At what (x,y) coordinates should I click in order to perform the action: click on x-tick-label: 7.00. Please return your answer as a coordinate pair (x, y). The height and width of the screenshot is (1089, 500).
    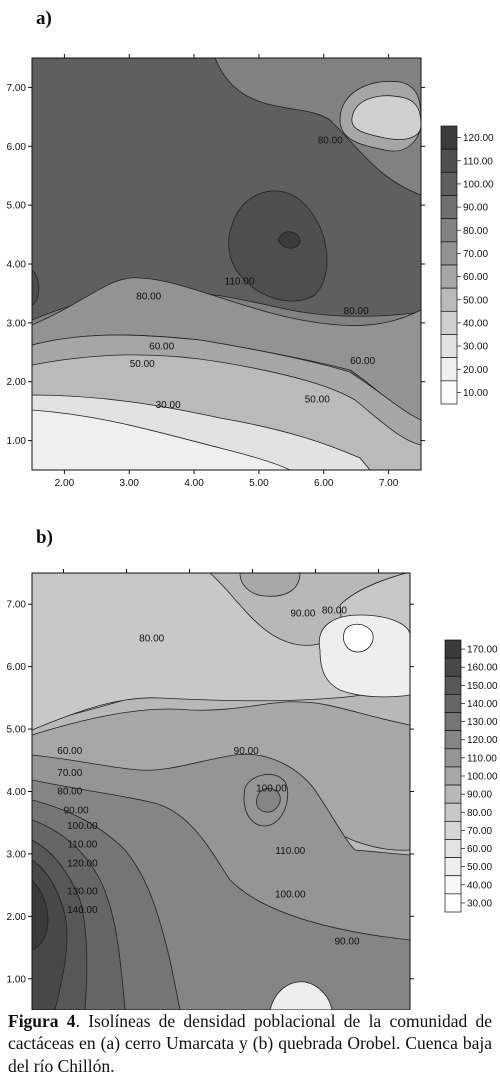
    Looking at the image, I should click on (389, 483).